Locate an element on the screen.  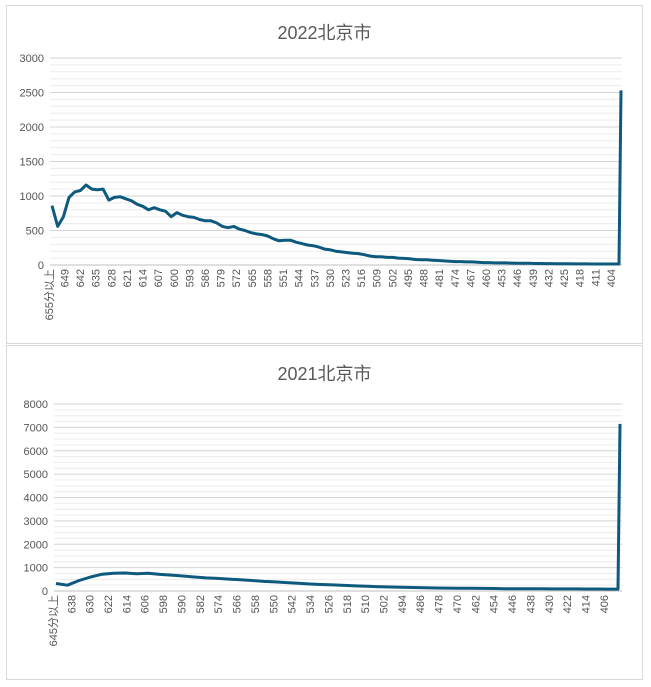
x-tick-label: 586 is located at coordinates (206, 278).